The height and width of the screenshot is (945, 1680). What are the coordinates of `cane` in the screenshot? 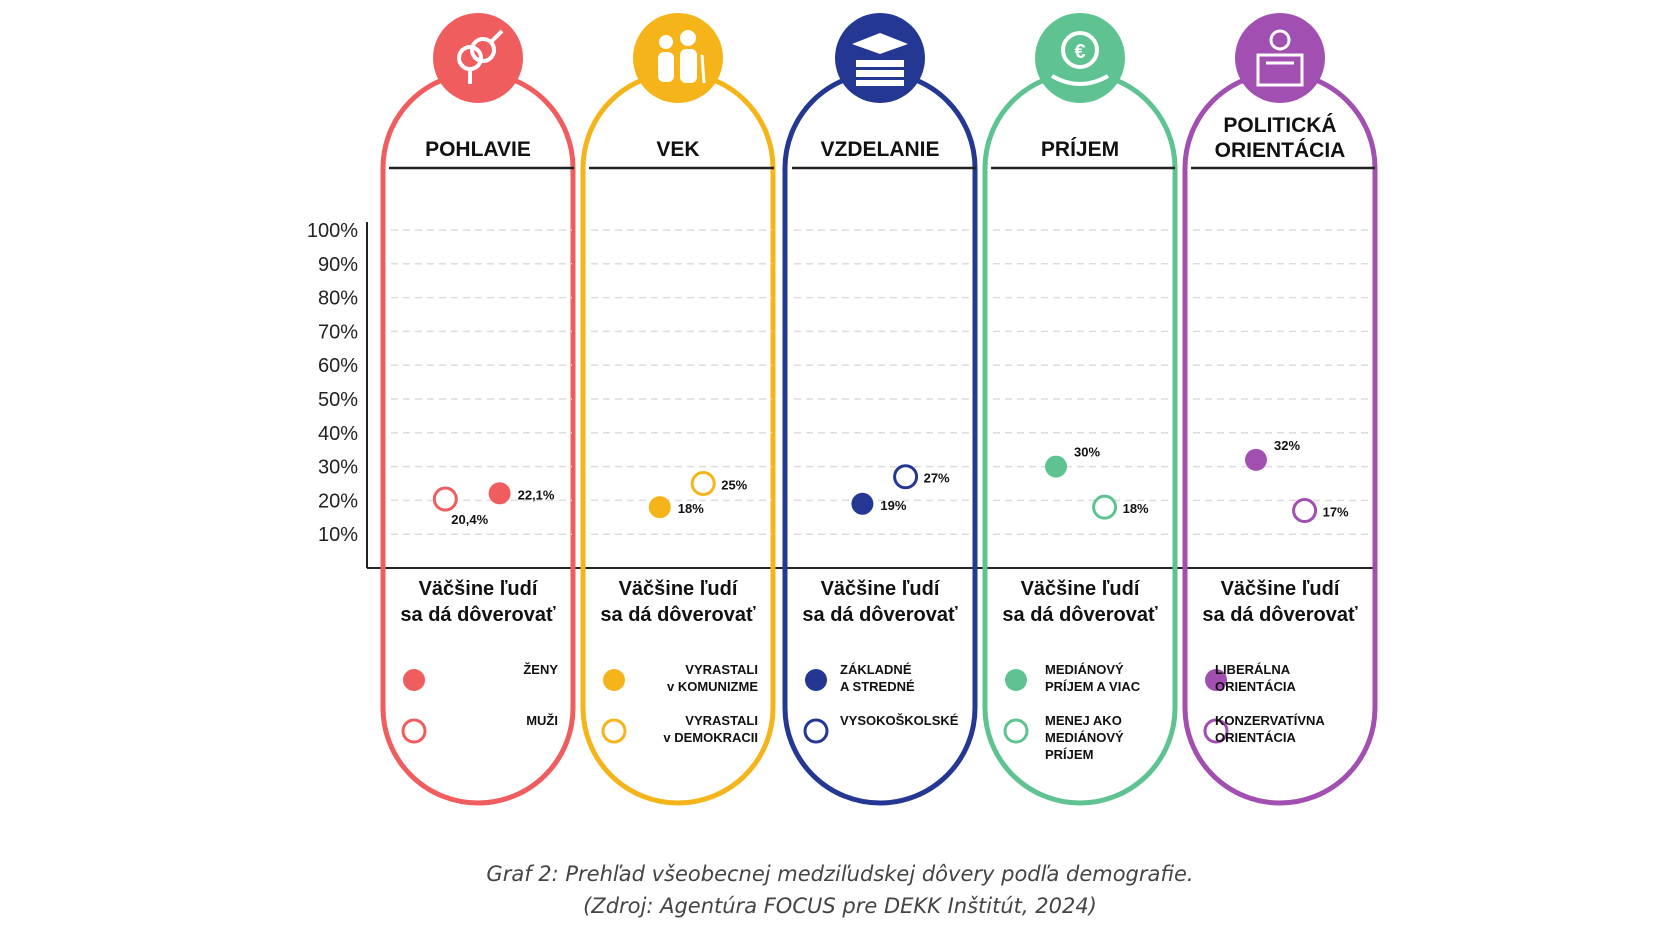 It's located at (703, 69).